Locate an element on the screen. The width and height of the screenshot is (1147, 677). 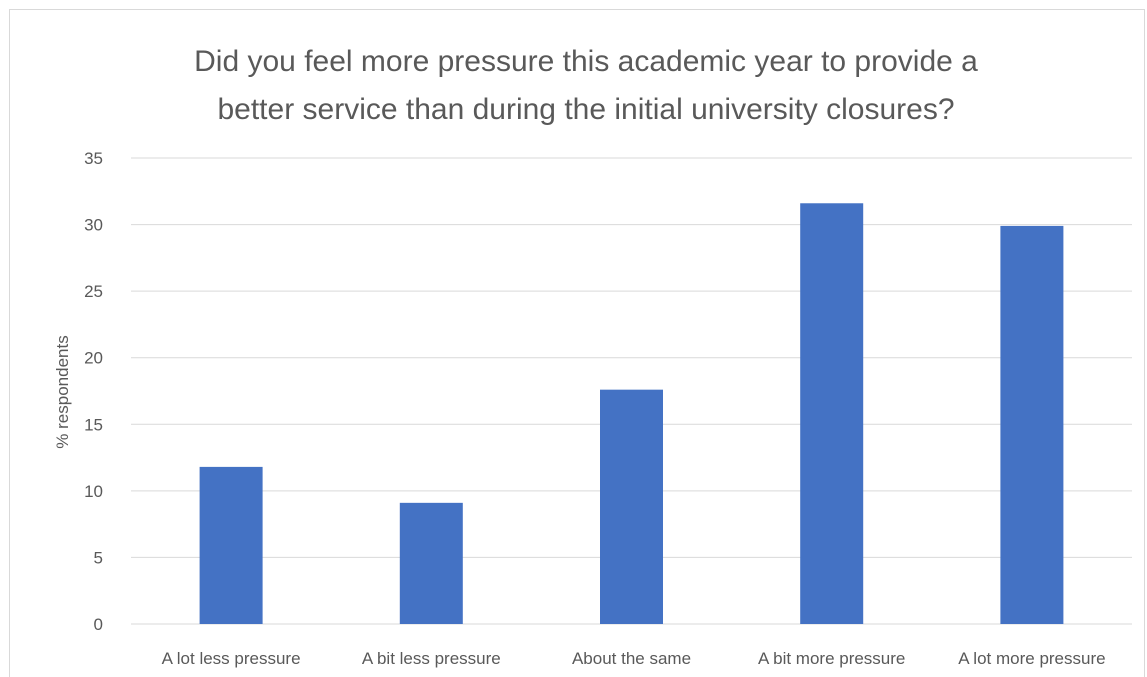
y-tick-label: 35 is located at coordinates (93, 158).